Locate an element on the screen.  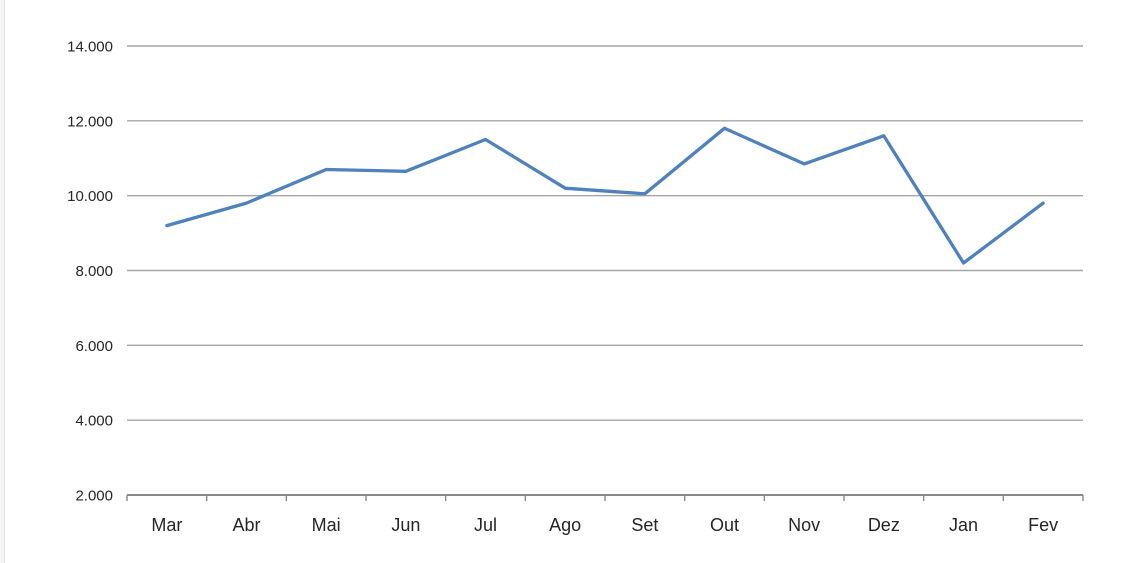
y-axis-label: 2.000 is located at coordinates (94, 496).